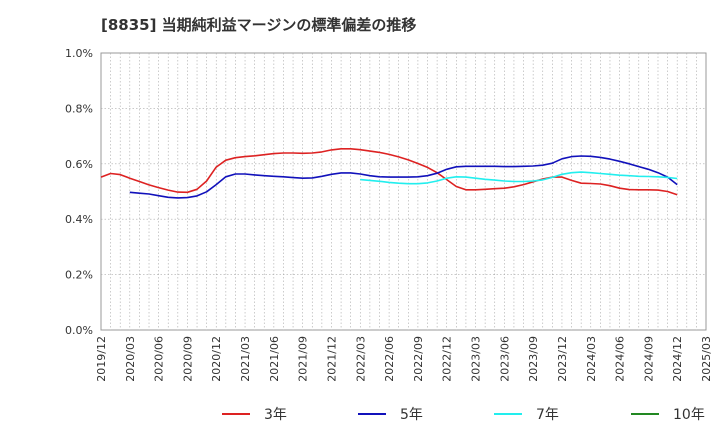 This screenshot has width=720, height=440. I want to click on legend-item-3: 10年, so click(668, 415).